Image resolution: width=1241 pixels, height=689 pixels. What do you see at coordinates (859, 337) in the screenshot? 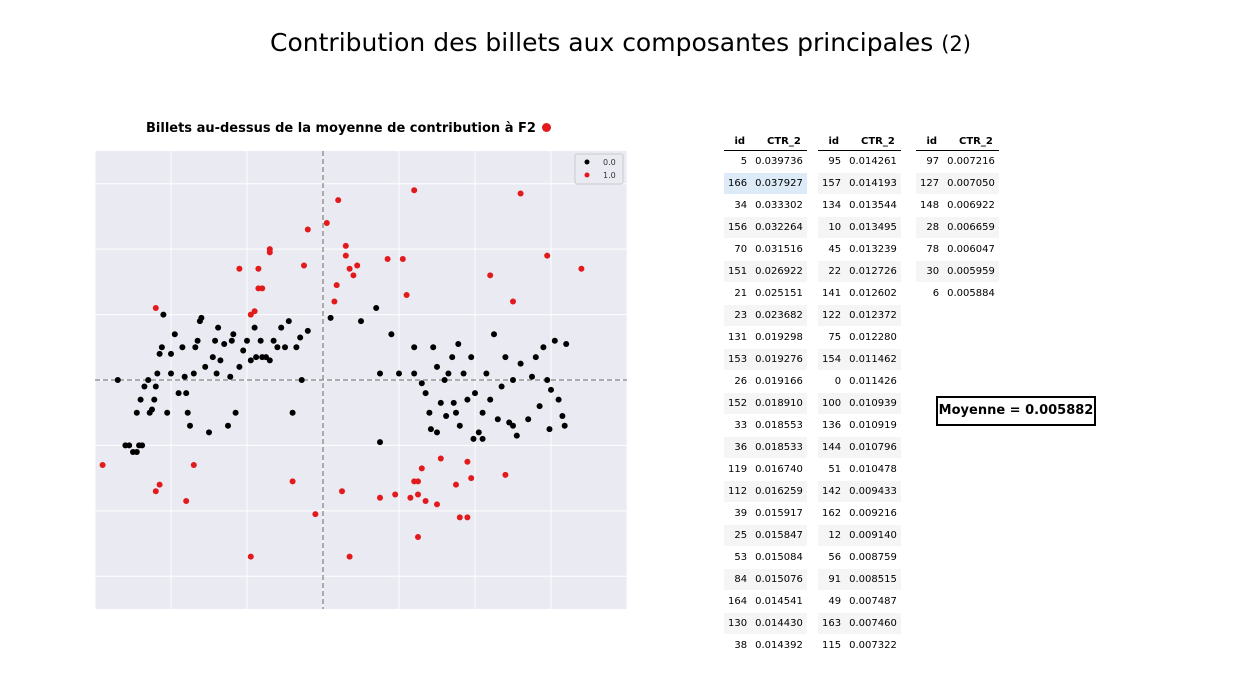
I see `table-row: 75 0.012280` at bounding box center [859, 337].